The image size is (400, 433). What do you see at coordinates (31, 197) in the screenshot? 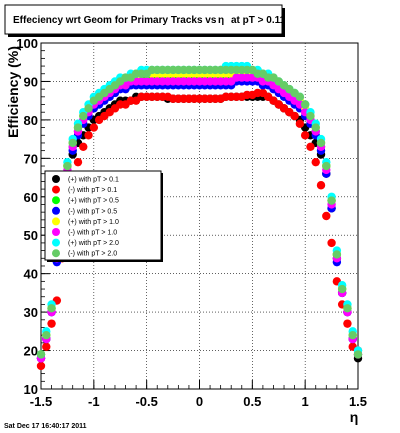
I see `y-tick-label: 60` at bounding box center [31, 197].